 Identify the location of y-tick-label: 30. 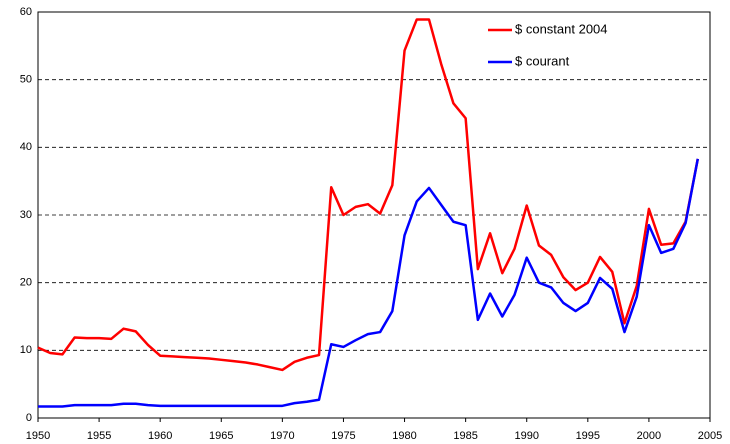
(26, 215).